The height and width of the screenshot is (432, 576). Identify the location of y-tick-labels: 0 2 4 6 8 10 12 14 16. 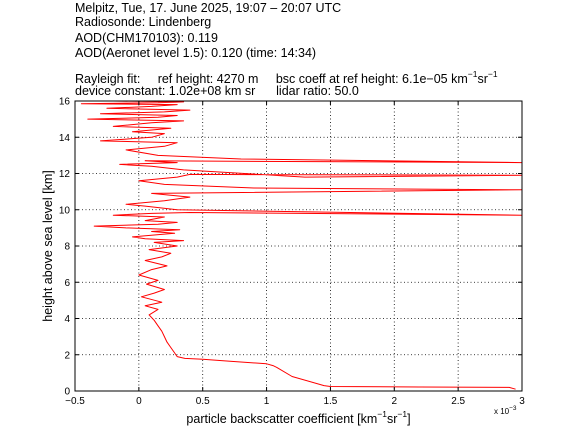
(65, 247).